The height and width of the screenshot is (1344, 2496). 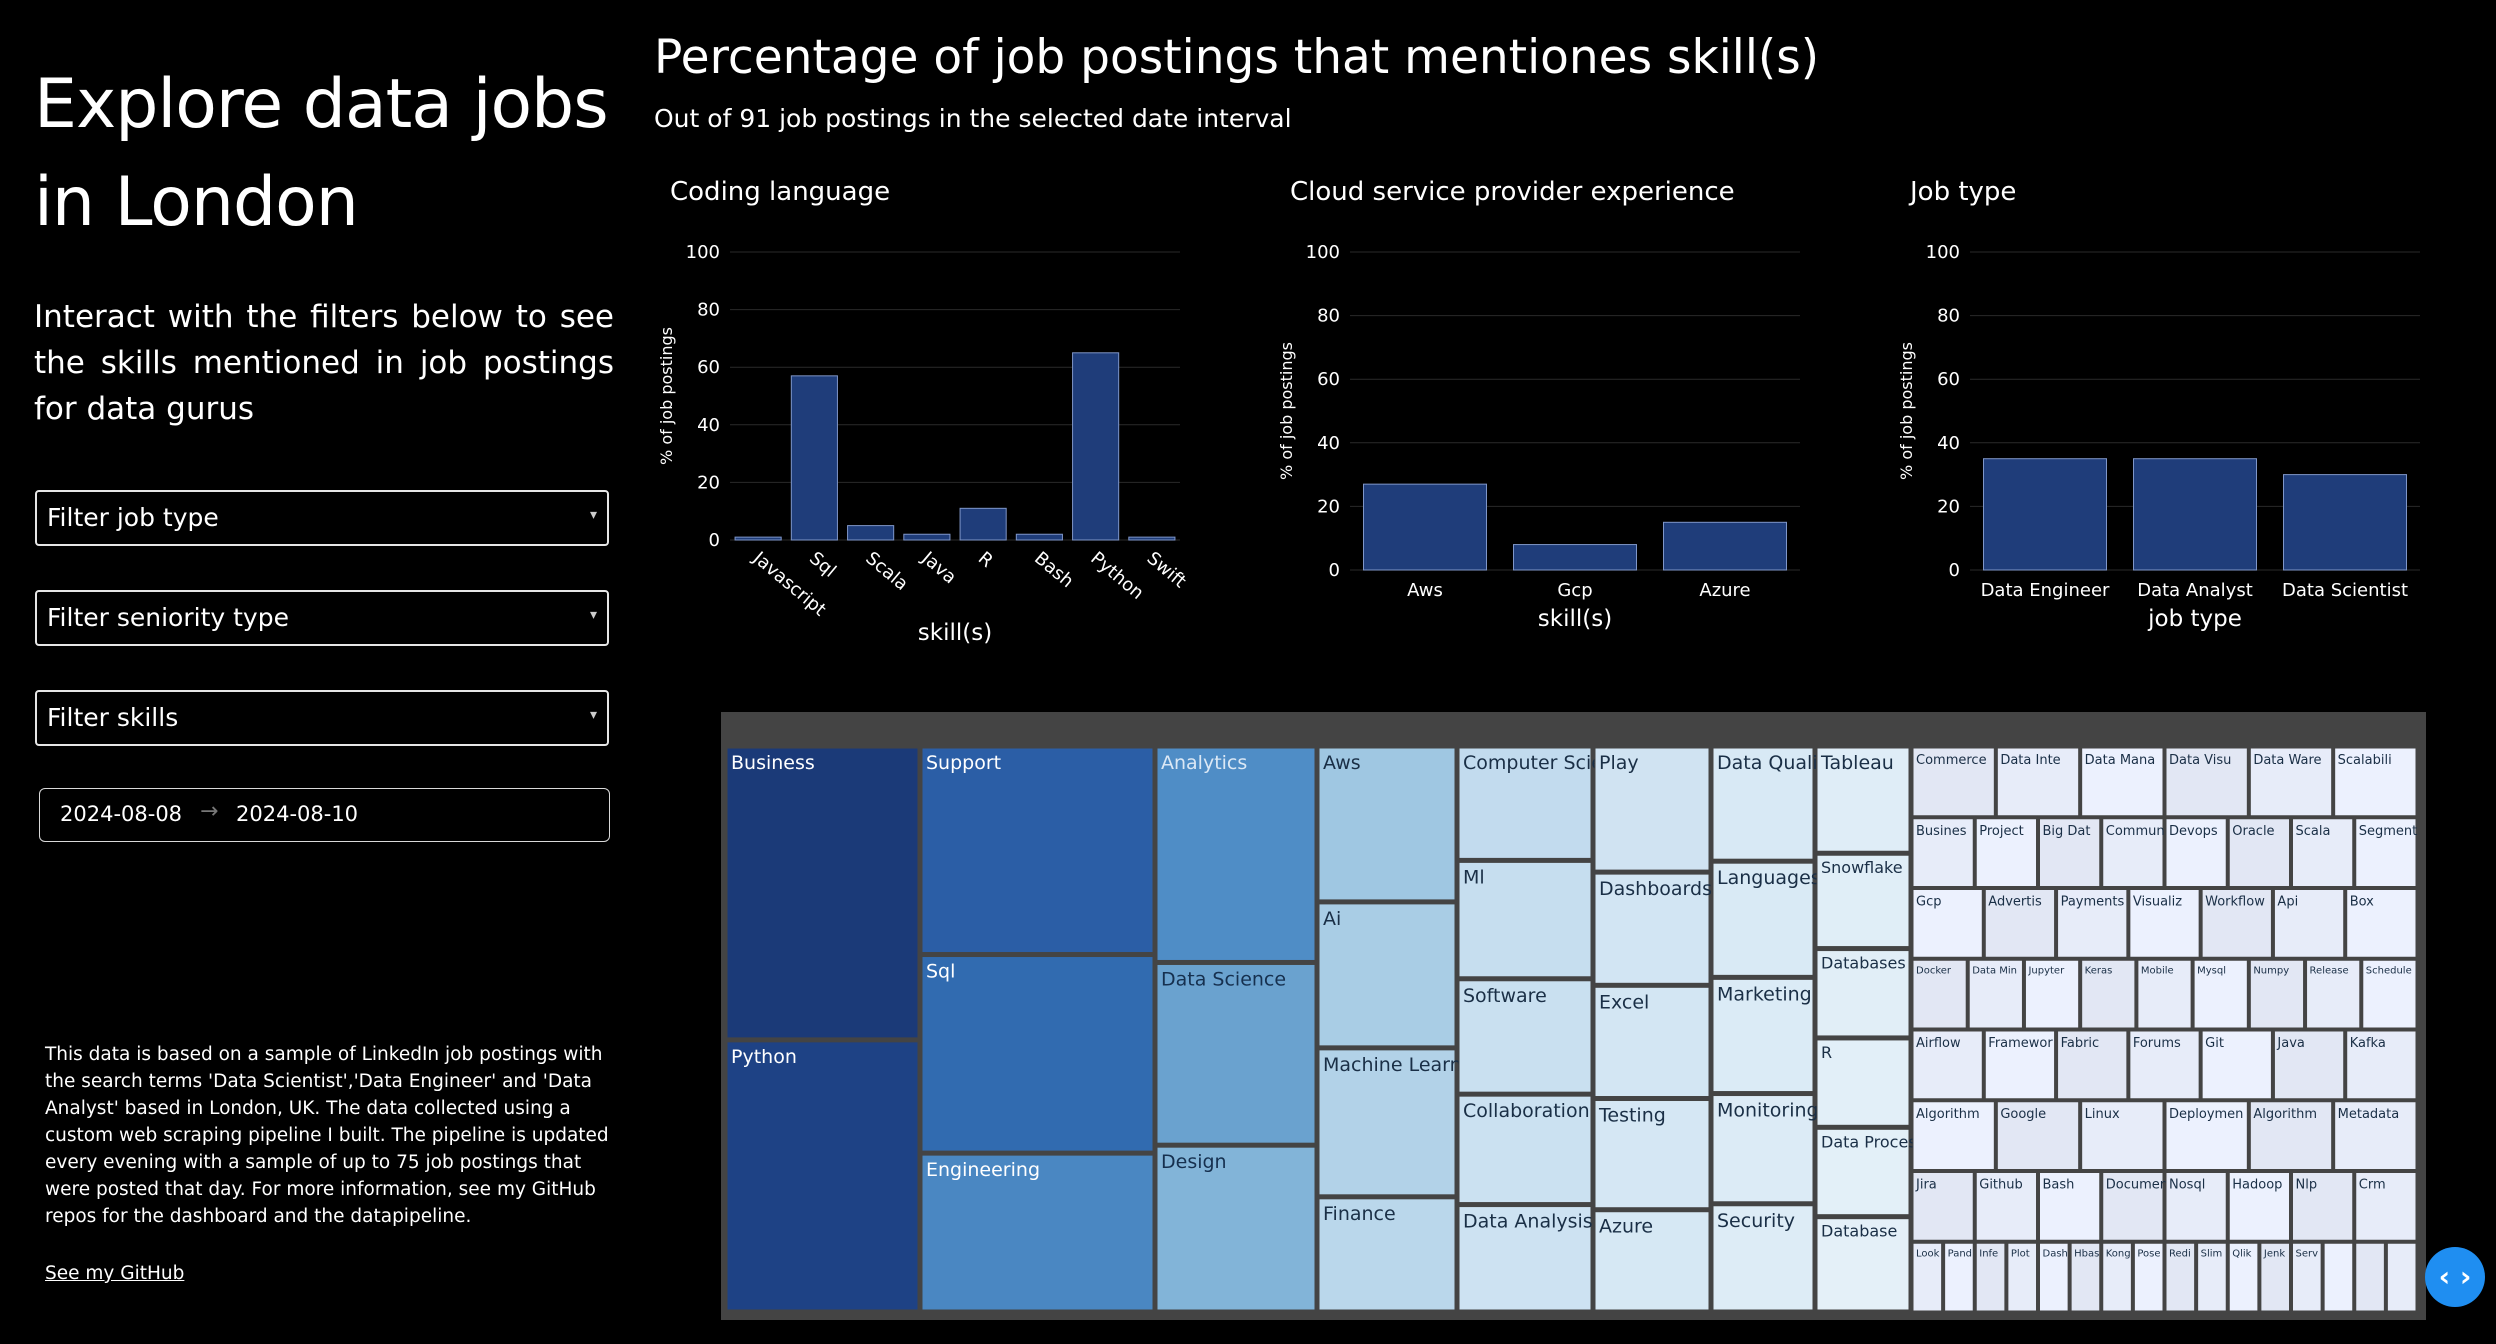 What do you see at coordinates (2137, 1185) in the screenshot?
I see `treemap-tile-label: Documen` at bounding box center [2137, 1185].